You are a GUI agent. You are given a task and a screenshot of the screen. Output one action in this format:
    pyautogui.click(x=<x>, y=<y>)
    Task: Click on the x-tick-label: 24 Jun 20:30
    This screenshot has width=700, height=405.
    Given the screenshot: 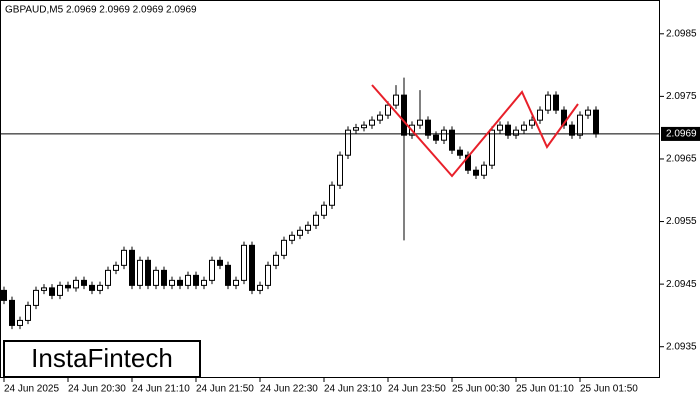 What is the action you would take?
    pyautogui.click(x=97, y=389)
    